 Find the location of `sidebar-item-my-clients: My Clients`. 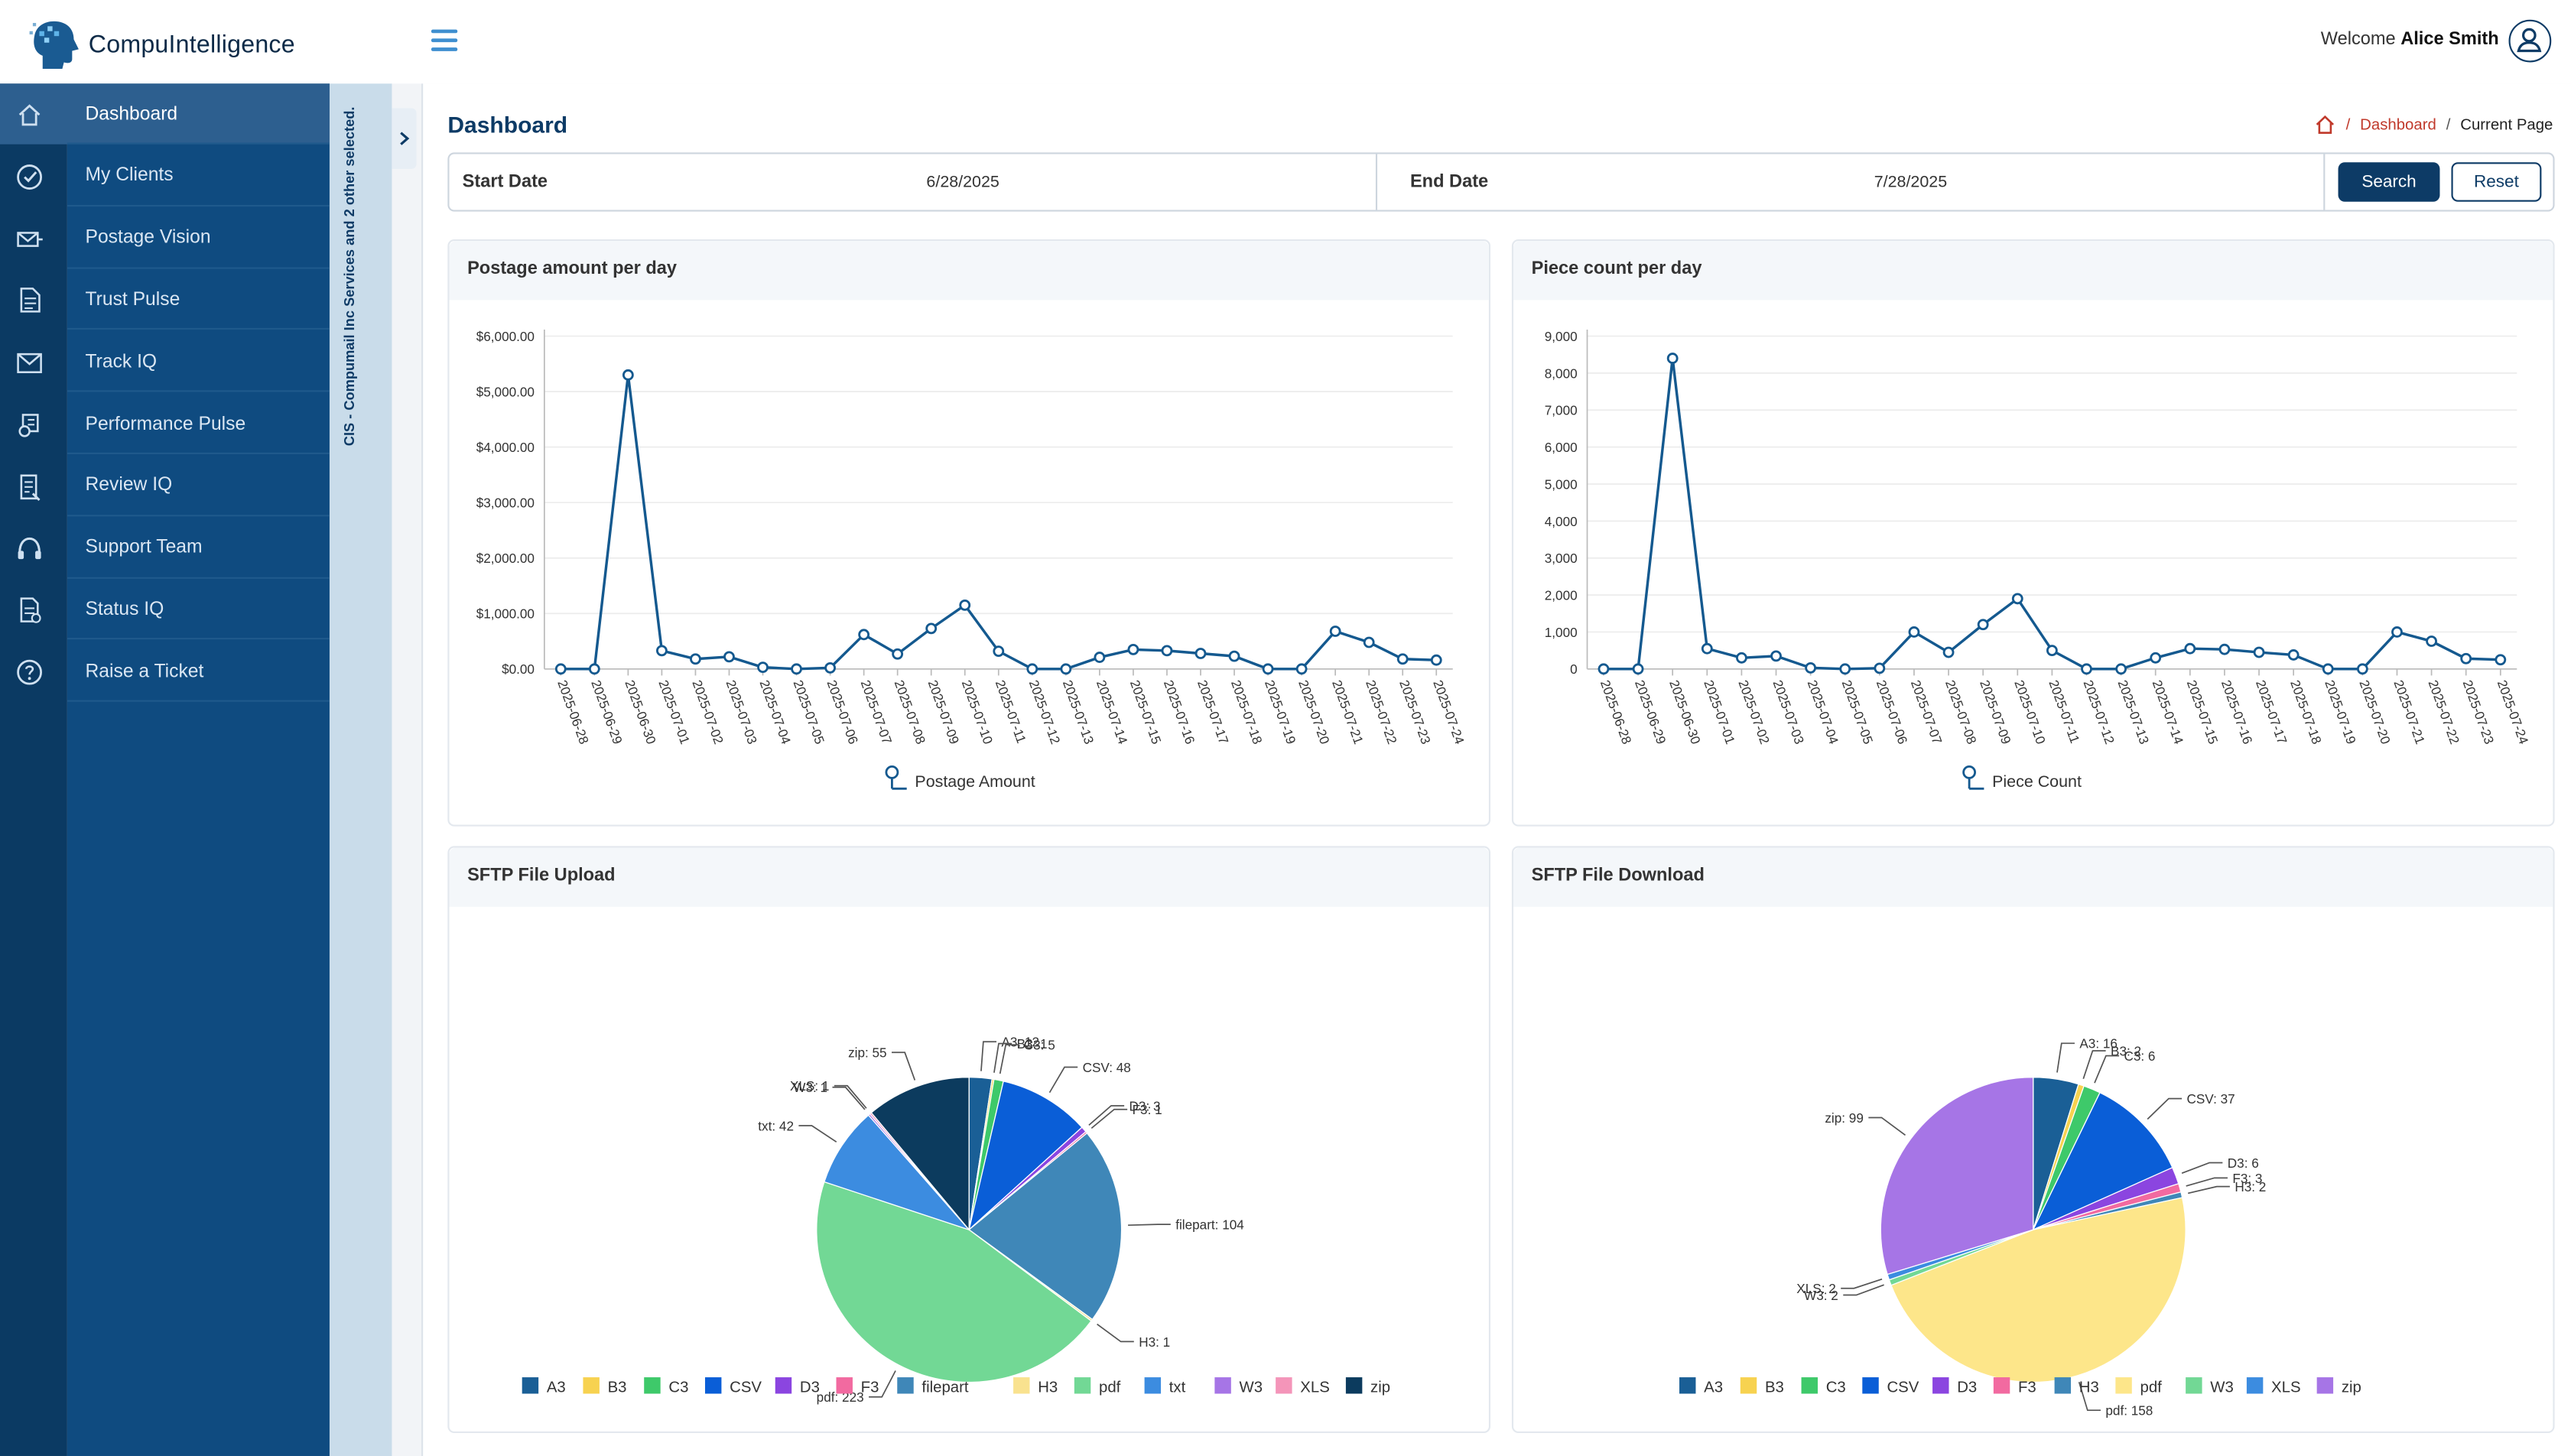

sidebar-item-my-clients: My Clients is located at coordinates (165, 175).